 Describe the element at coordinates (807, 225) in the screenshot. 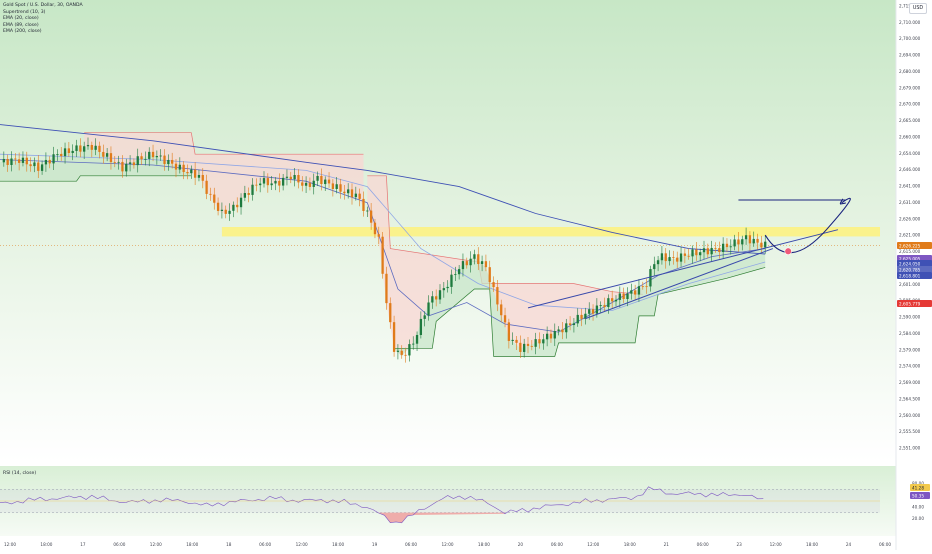

I see `projection-arrow` at that location.